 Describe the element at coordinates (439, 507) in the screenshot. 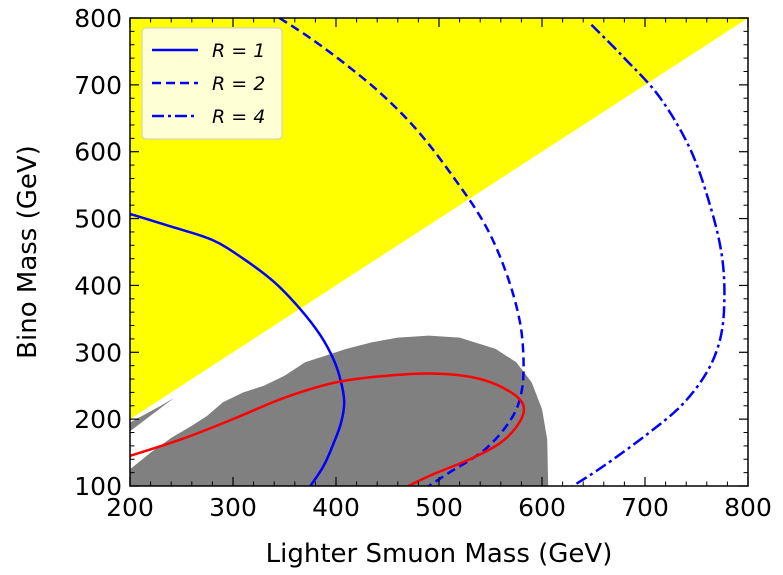

I see `x-tick-label: 500` at that location.